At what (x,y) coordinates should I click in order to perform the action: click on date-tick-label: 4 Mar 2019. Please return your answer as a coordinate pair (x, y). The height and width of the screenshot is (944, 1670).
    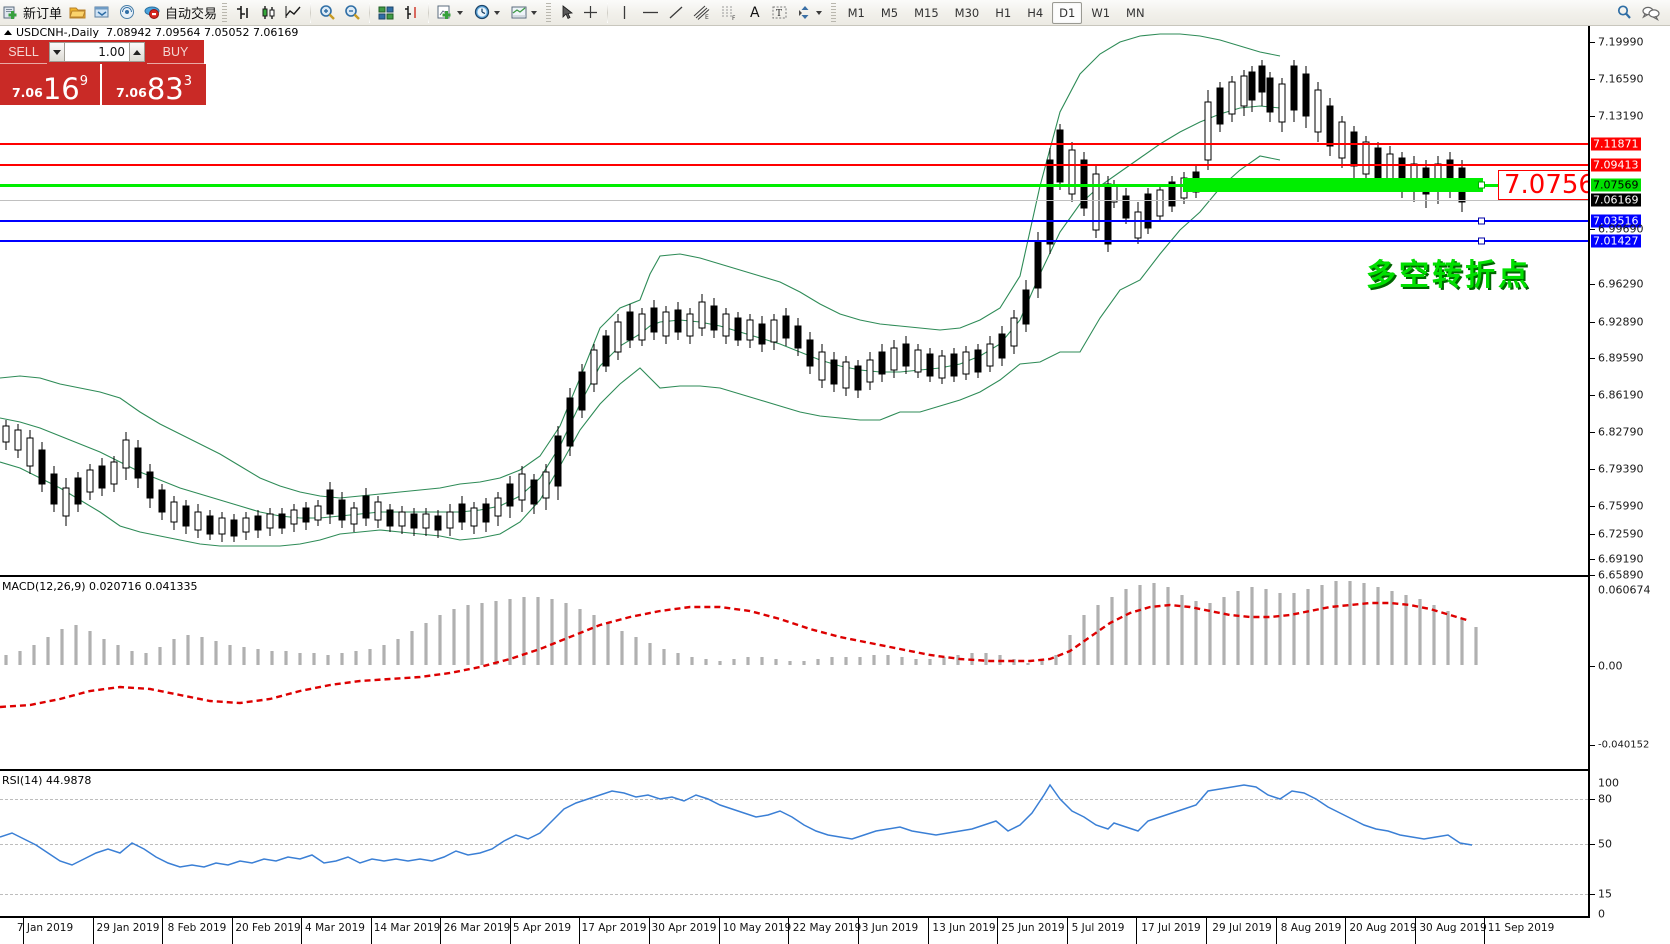
    Looking at the image, I should click on (335, 928).